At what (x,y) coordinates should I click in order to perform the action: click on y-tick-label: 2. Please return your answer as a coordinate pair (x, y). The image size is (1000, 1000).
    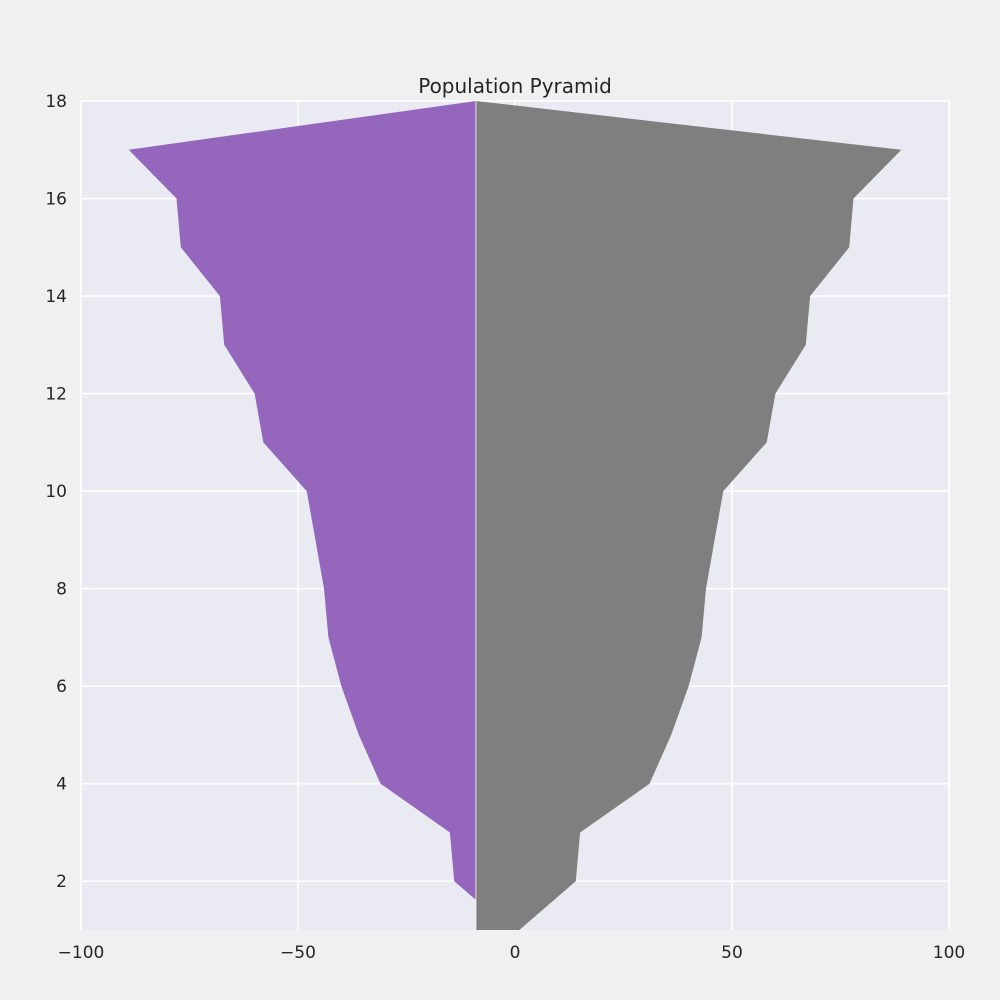
    Looking at the image, I should click on (61, 882).